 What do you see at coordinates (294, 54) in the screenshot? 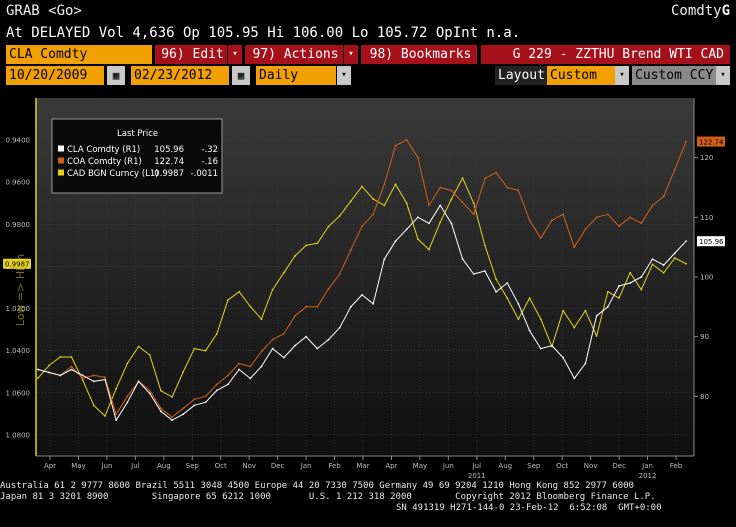
I see `actions-menu: 97) Actions` at bounding box center [294, 54].